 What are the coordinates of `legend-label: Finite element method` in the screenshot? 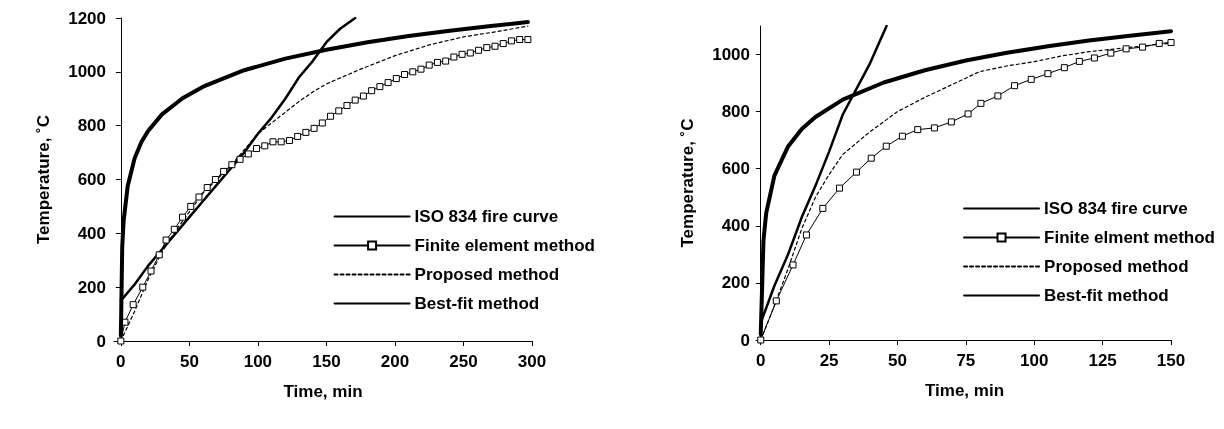 It's located at (505, 245).